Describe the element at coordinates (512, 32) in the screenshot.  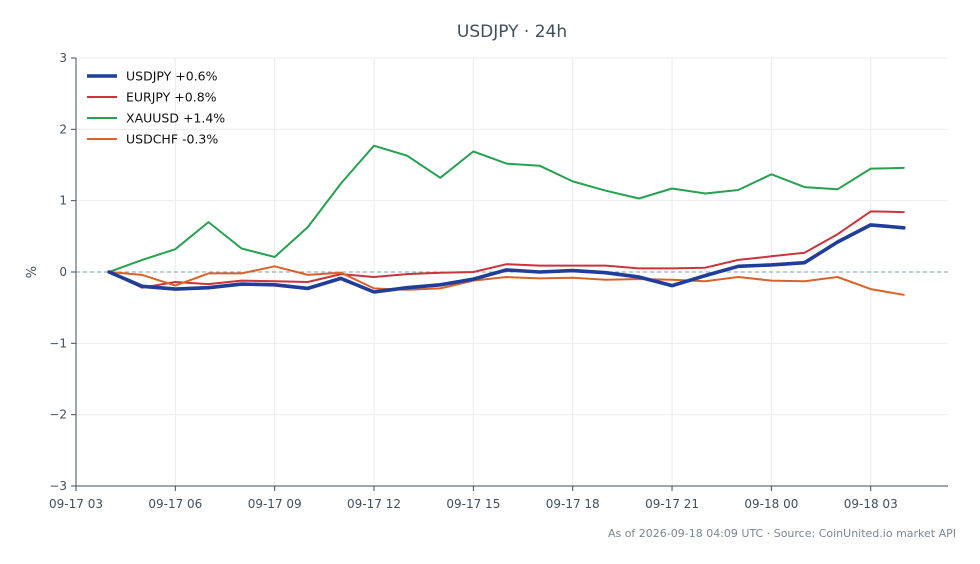
I see `chart-title: USDJPY · 24h` at that location.